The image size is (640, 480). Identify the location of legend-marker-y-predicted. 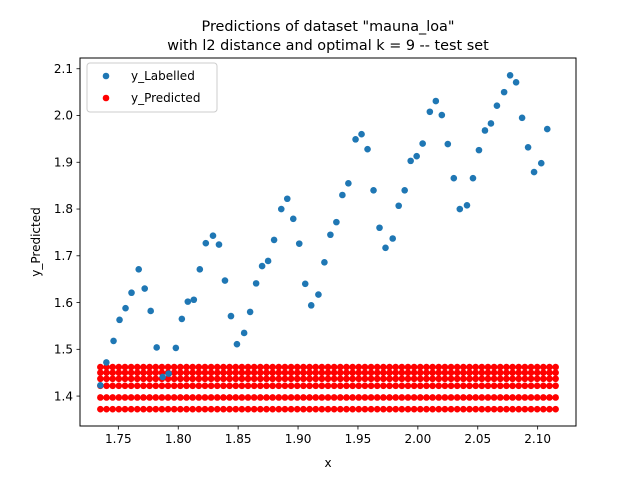
(106, 98).